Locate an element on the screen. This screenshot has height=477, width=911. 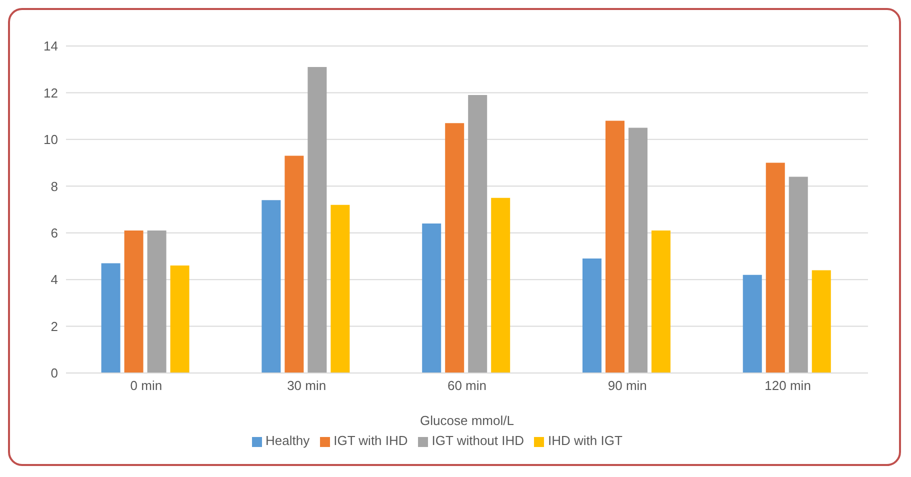
x-tick-label: 90 min is located at coordinates (627, 386).